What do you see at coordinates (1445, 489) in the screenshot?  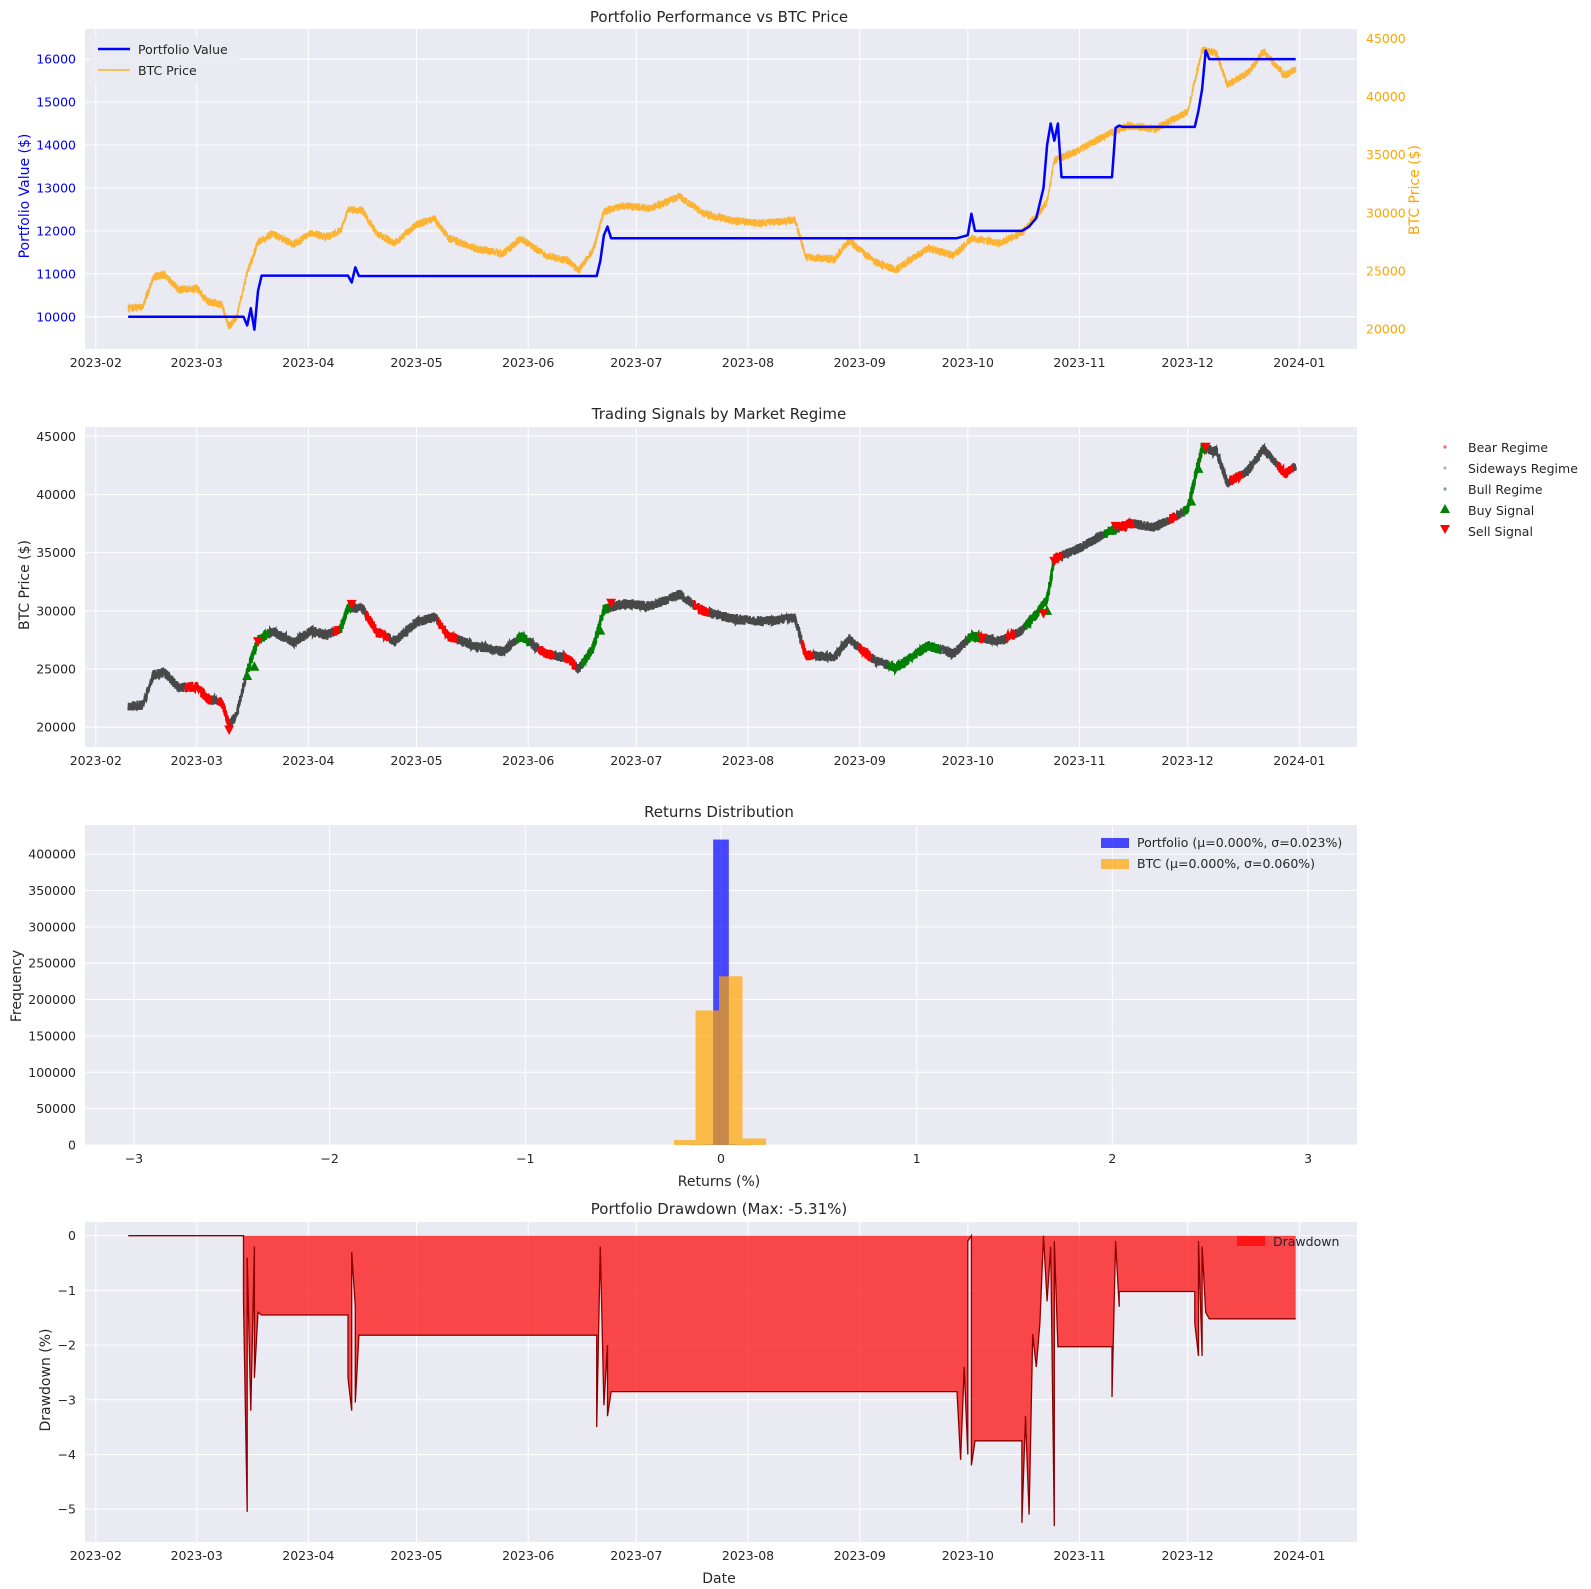 I see `legend-marker-bull` at bounding box center [1445, 489].